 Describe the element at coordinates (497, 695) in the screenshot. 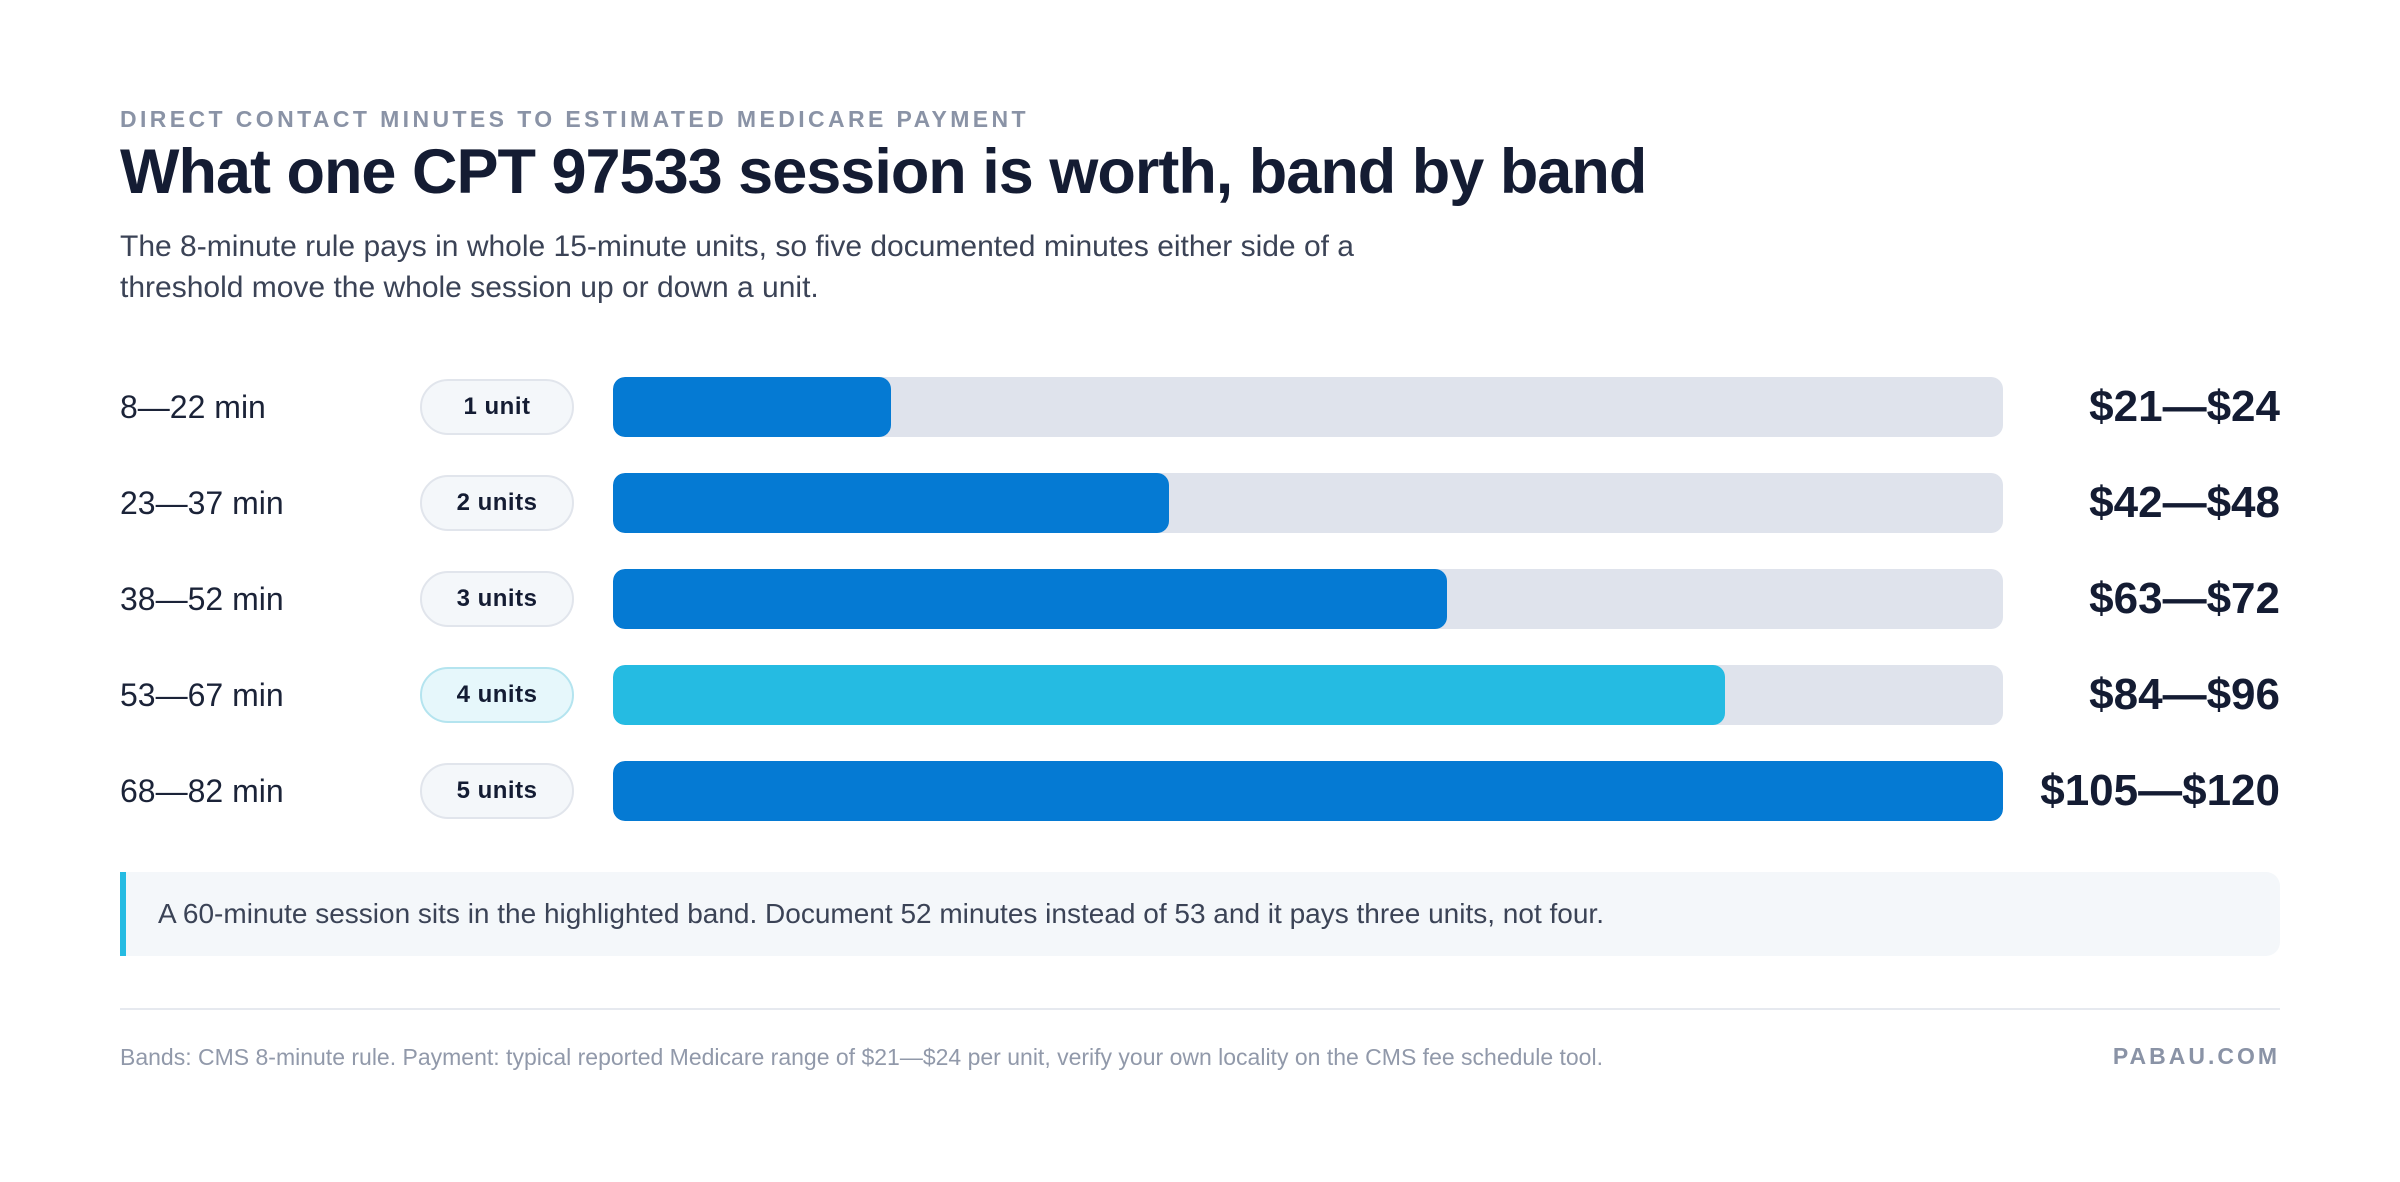

I see `units-badge: 4 units` at that location.